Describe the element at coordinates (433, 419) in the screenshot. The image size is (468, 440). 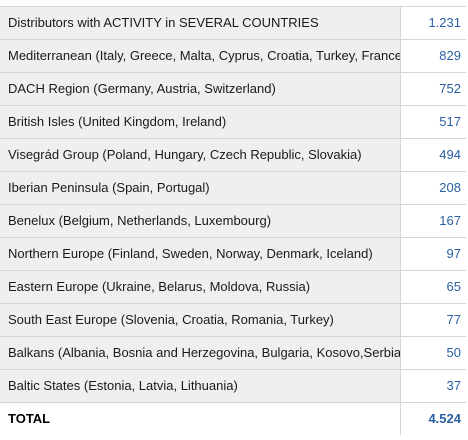
I see `total-value: 4.524` at that location.